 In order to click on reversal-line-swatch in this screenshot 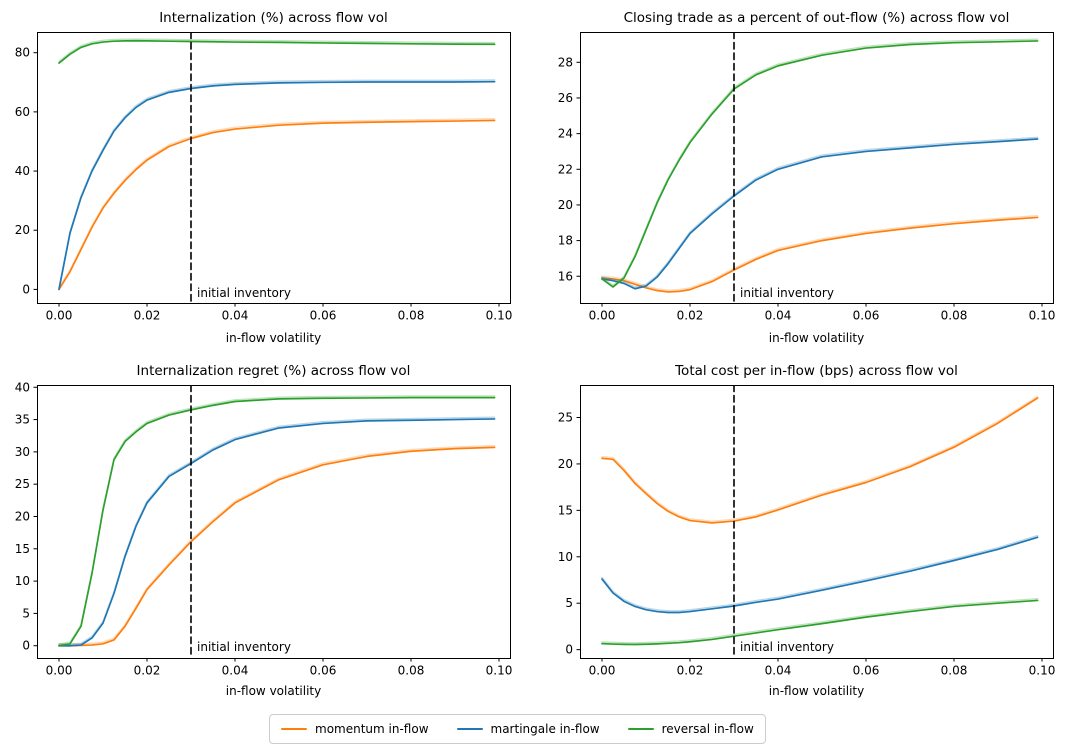, I will do `click(640, 729)`.